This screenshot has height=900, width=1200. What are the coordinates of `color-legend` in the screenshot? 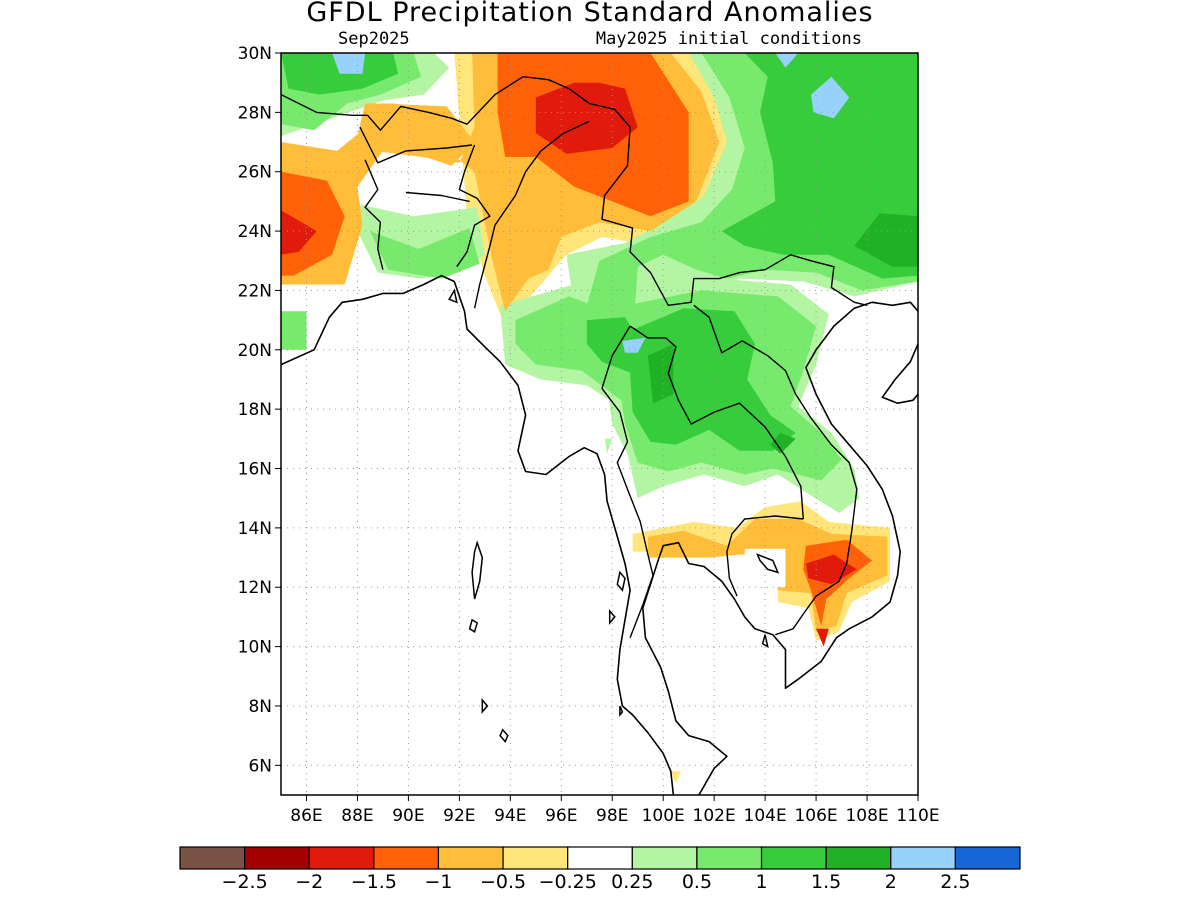 It's located at (600, 858).